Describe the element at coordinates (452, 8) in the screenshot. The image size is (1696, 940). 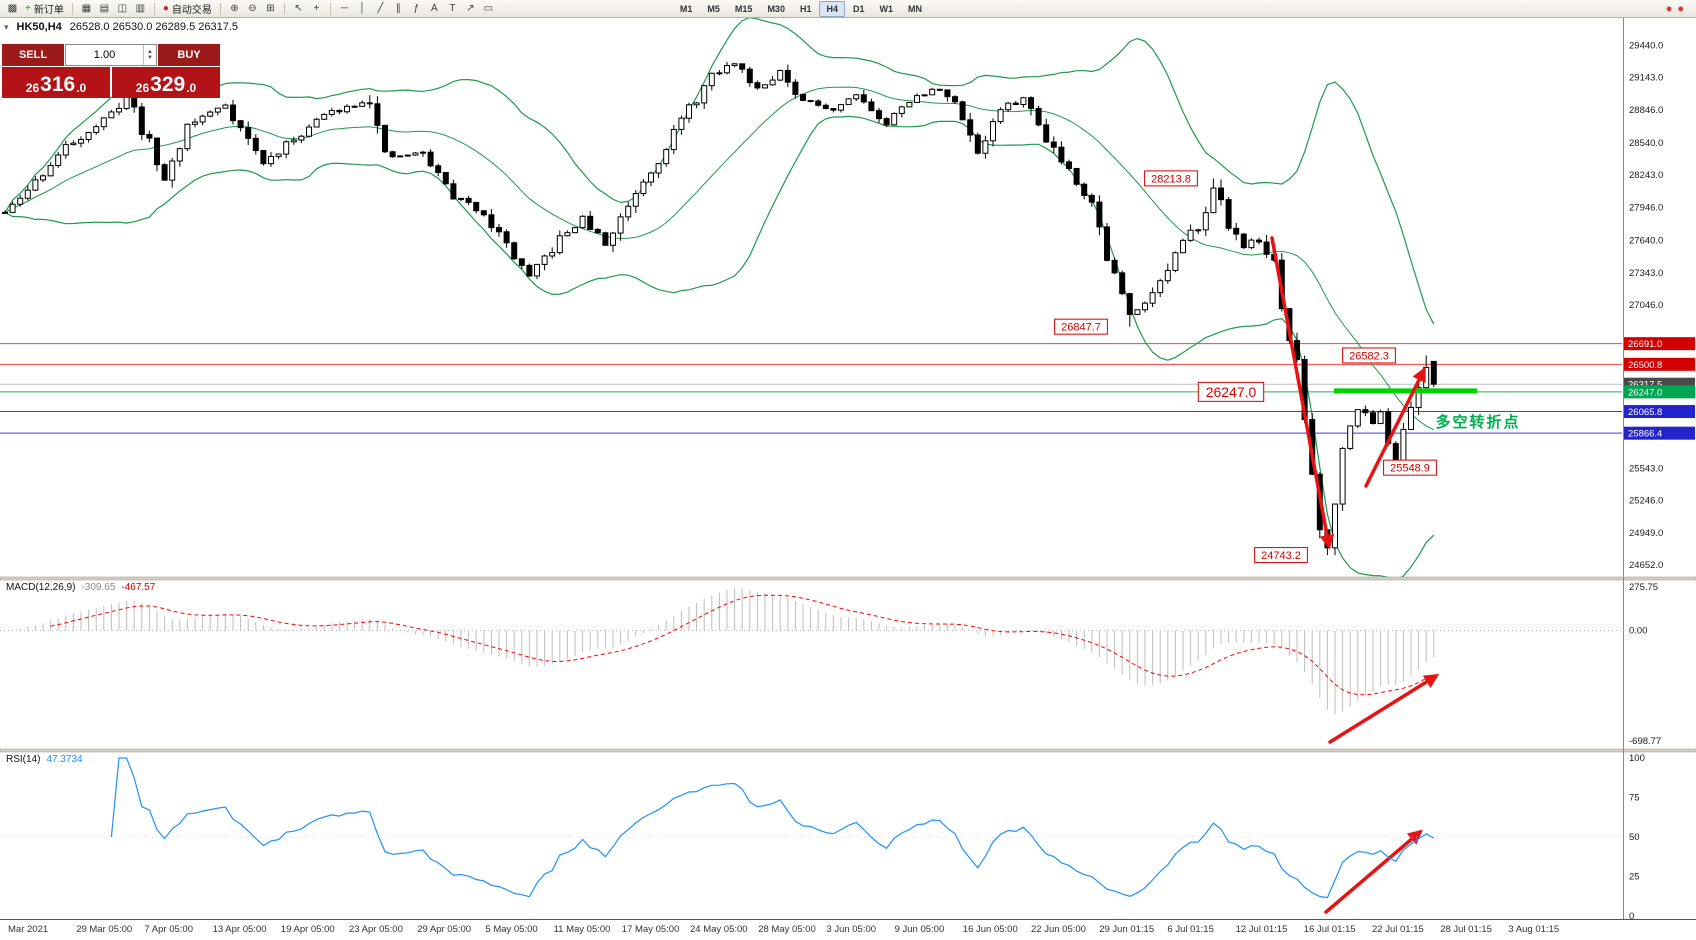
I see `text-label-icon: T` at that location.